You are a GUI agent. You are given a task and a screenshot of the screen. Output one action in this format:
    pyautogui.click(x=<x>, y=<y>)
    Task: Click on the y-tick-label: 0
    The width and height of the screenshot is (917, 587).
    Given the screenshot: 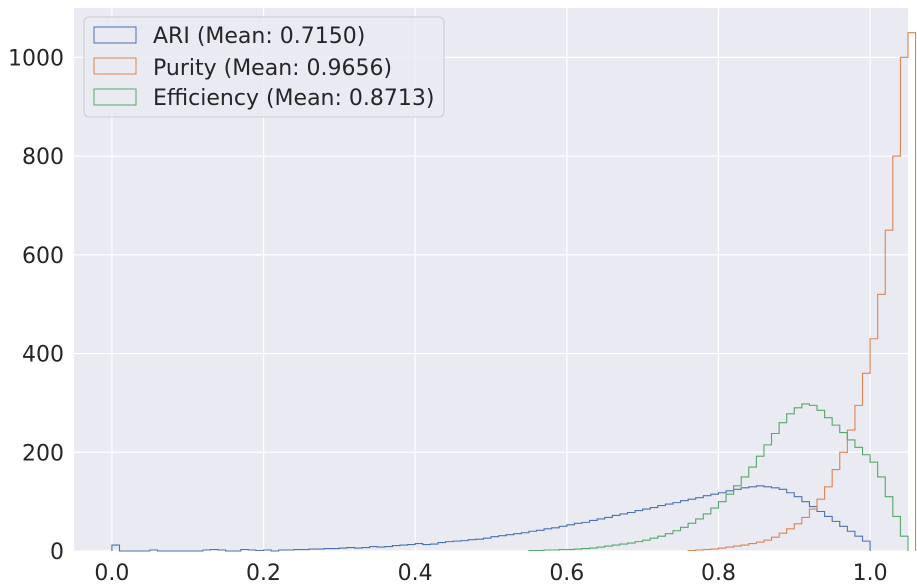 What is the action you would take?
    pyautogui.click(x=57, y=552)
    